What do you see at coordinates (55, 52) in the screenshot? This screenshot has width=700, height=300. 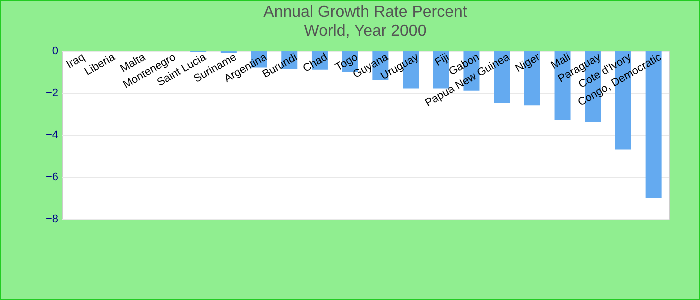 I see `y-tick-label: 0` at bounding box center [55, 52].